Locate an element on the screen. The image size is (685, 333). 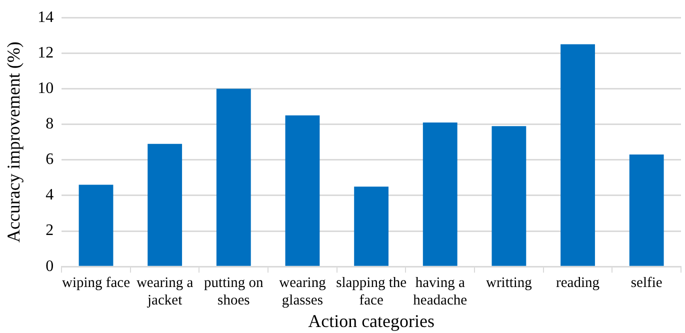
y-tick-label: 12 is located at coordinates (46, 53).